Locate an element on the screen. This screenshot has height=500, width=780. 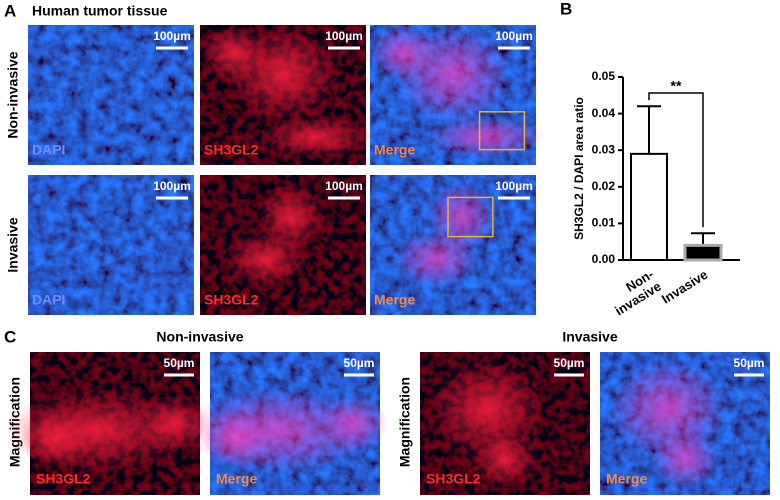
panel-title: Human tumor tissue is located at coordinates (100, 11).